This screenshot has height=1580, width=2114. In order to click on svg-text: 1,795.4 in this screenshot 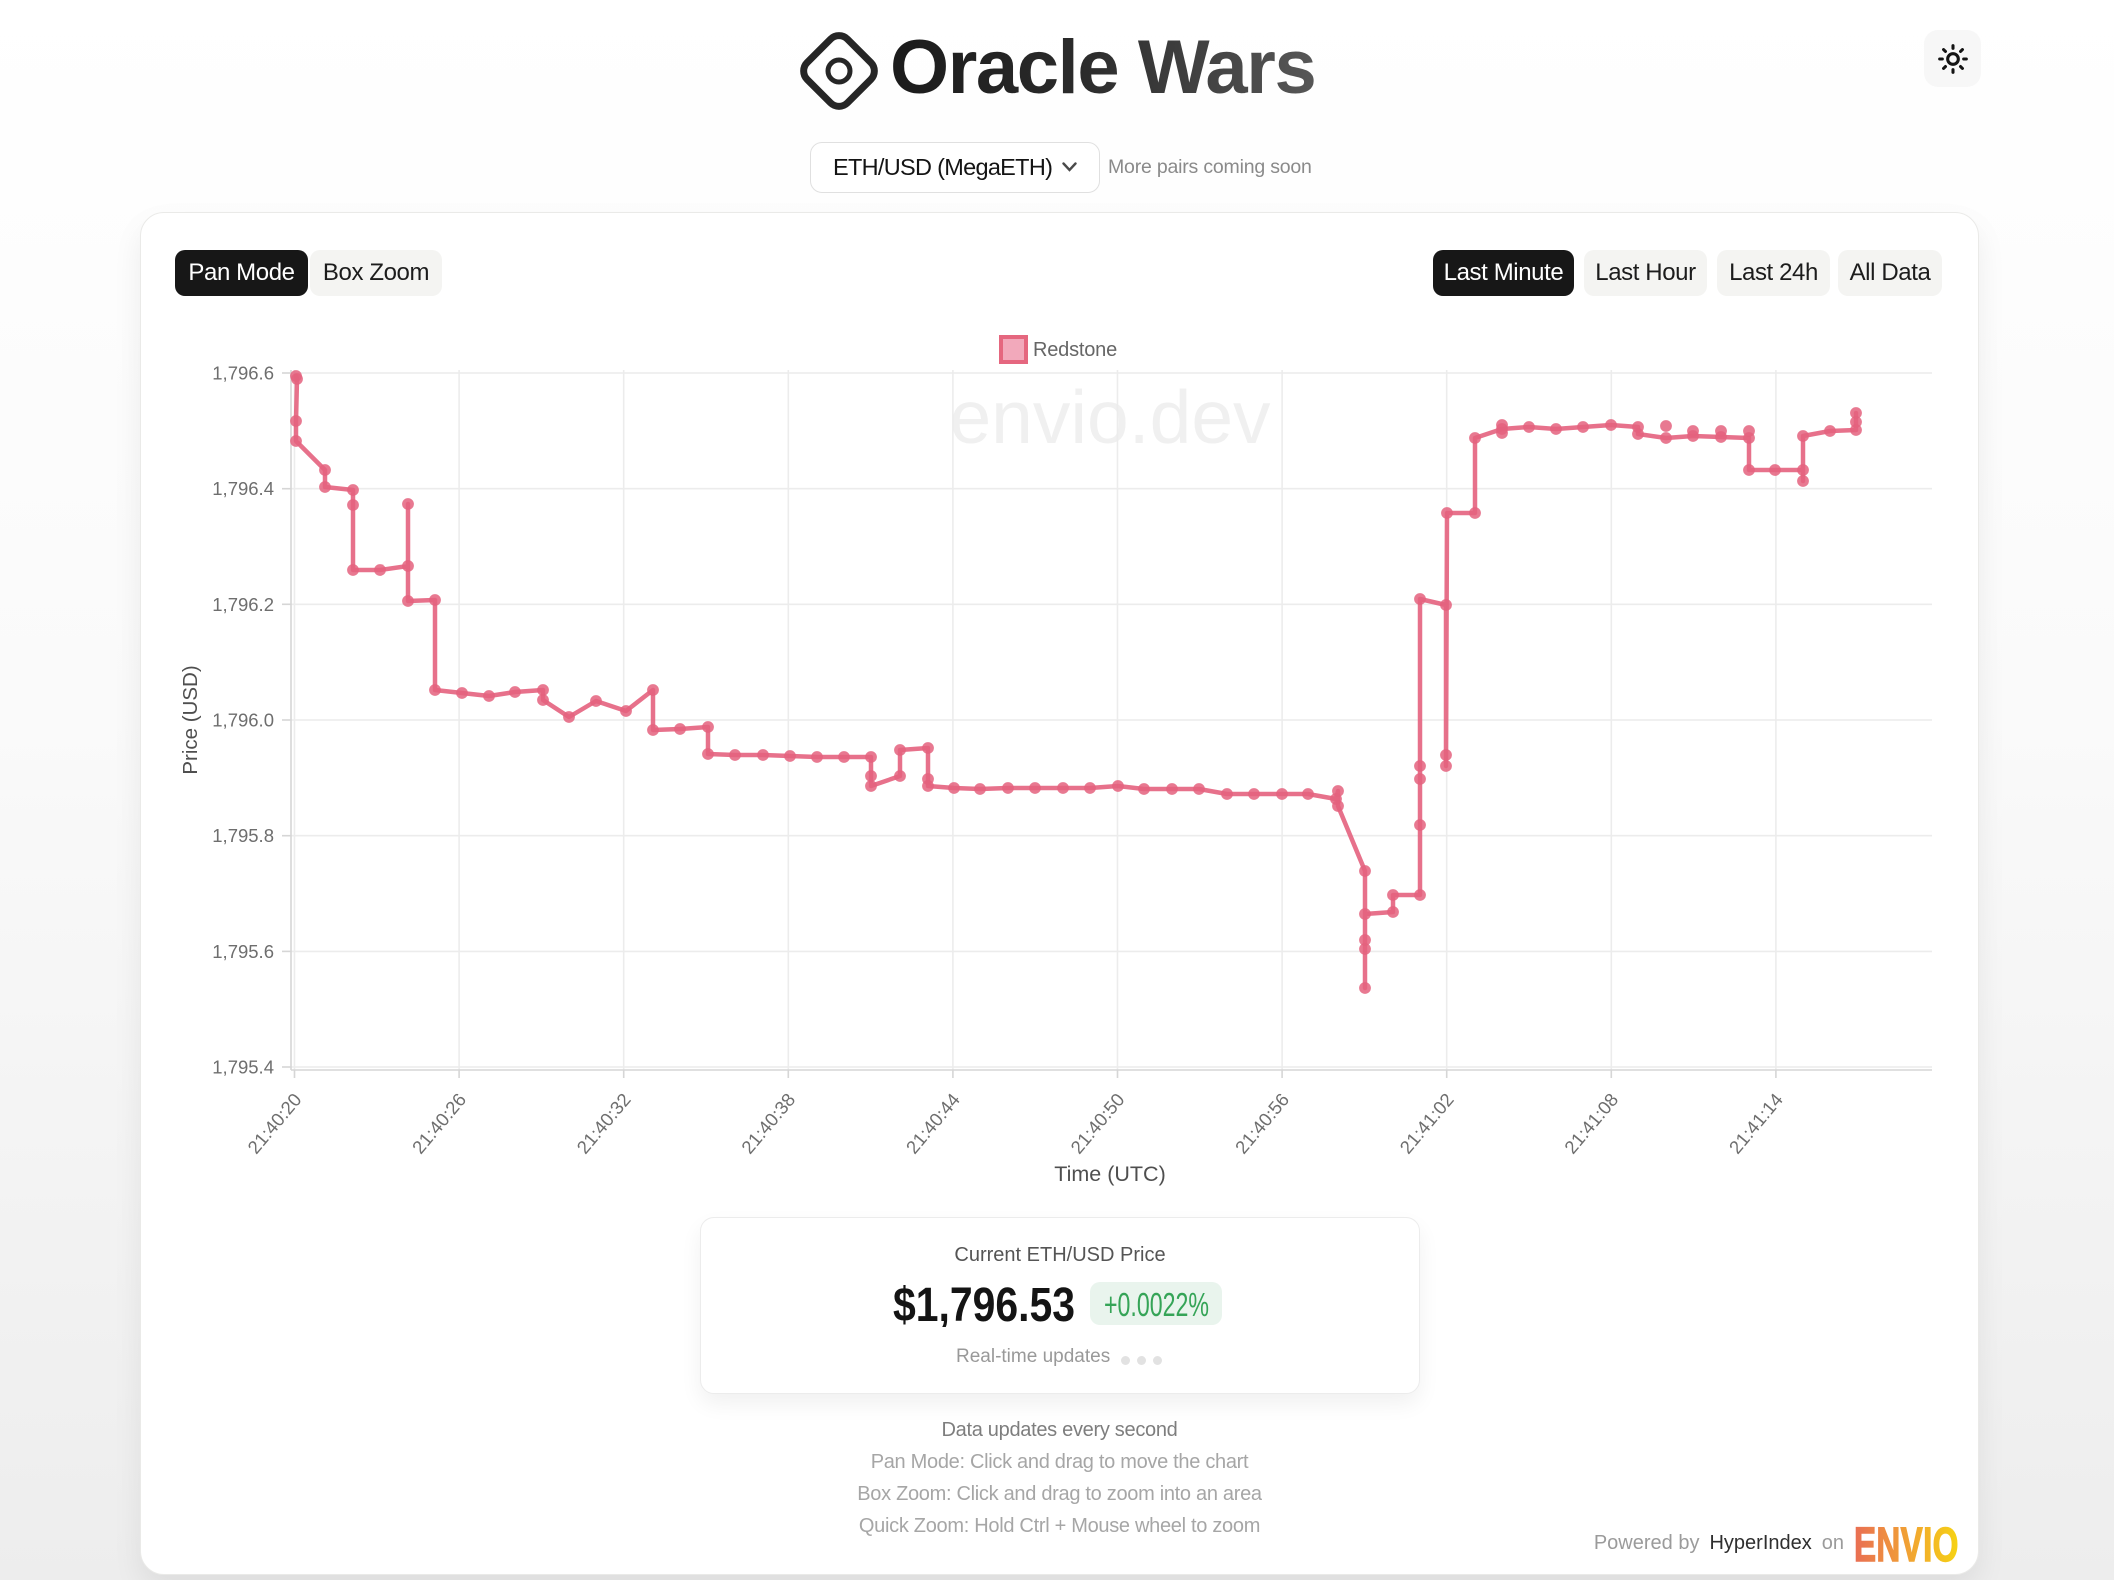, I will do `click(243, 1067)`.